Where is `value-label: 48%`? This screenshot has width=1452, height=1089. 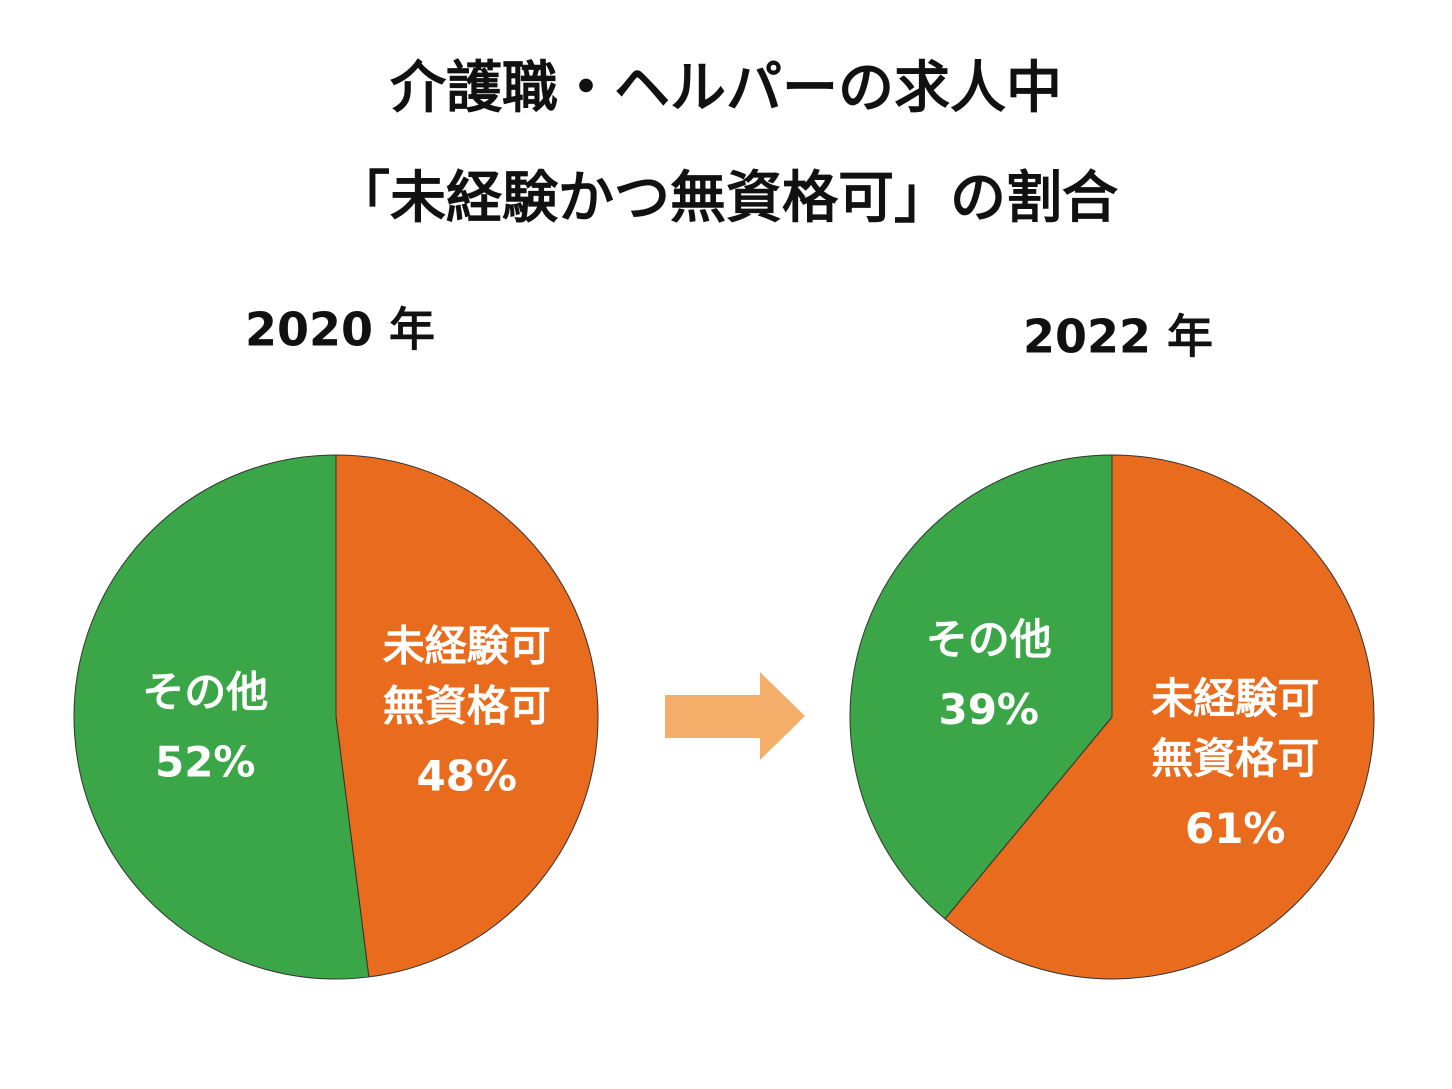
value-label: 48% is located at coordinates (466, 775).